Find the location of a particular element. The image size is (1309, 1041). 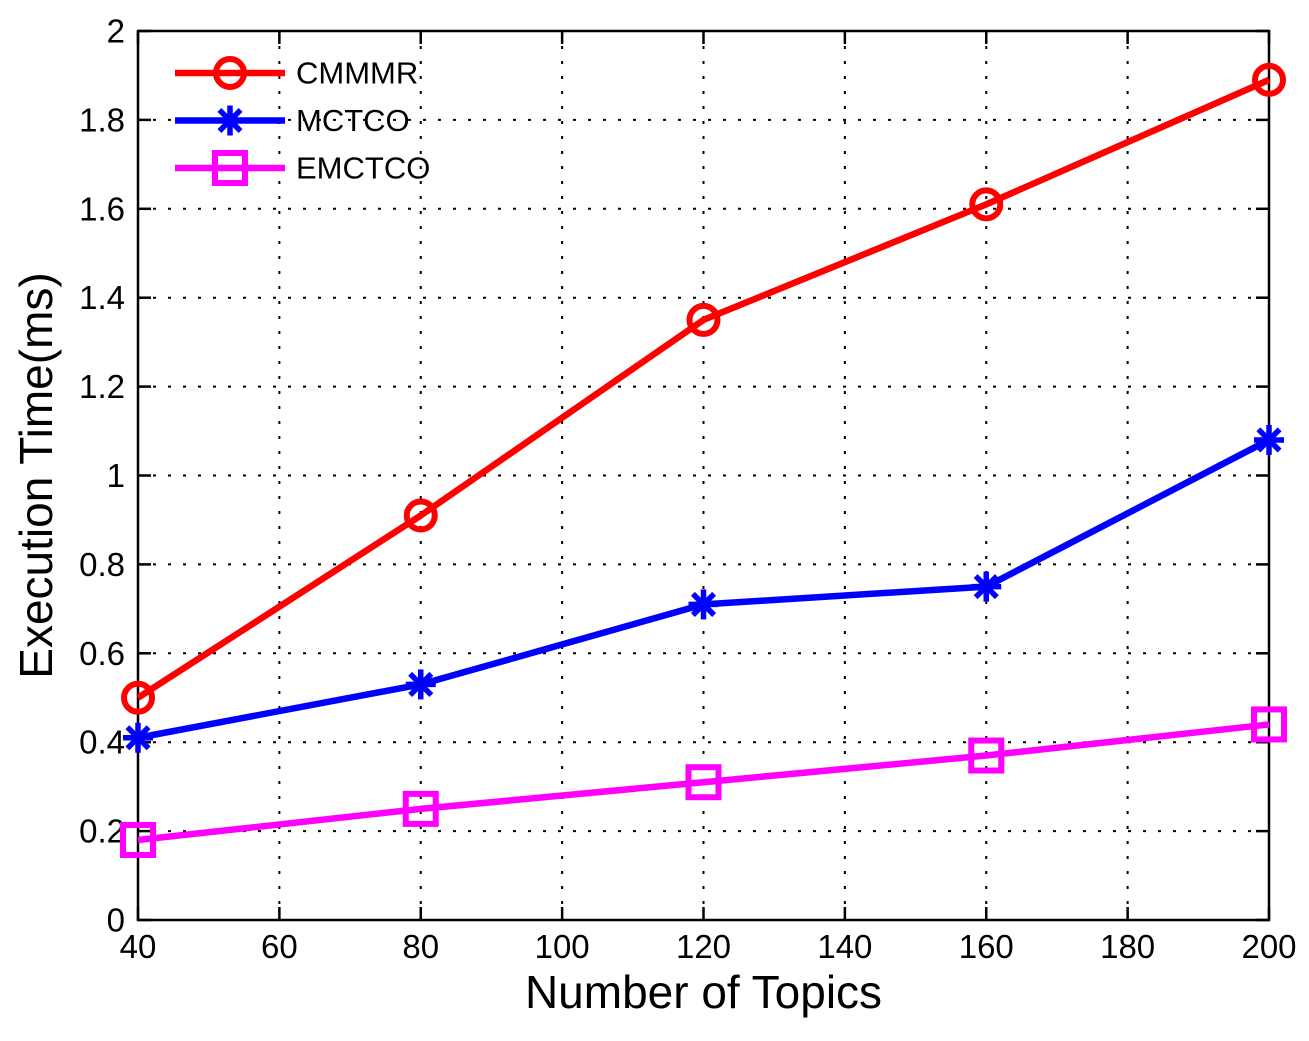

x-tick-label: 160 is located at coordinates (986, 946).